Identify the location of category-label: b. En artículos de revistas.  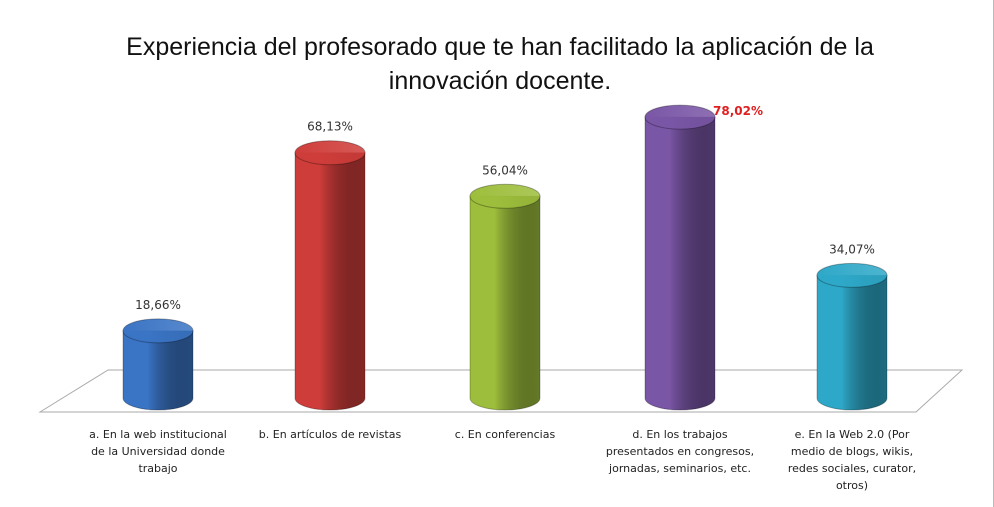
(330, 434).